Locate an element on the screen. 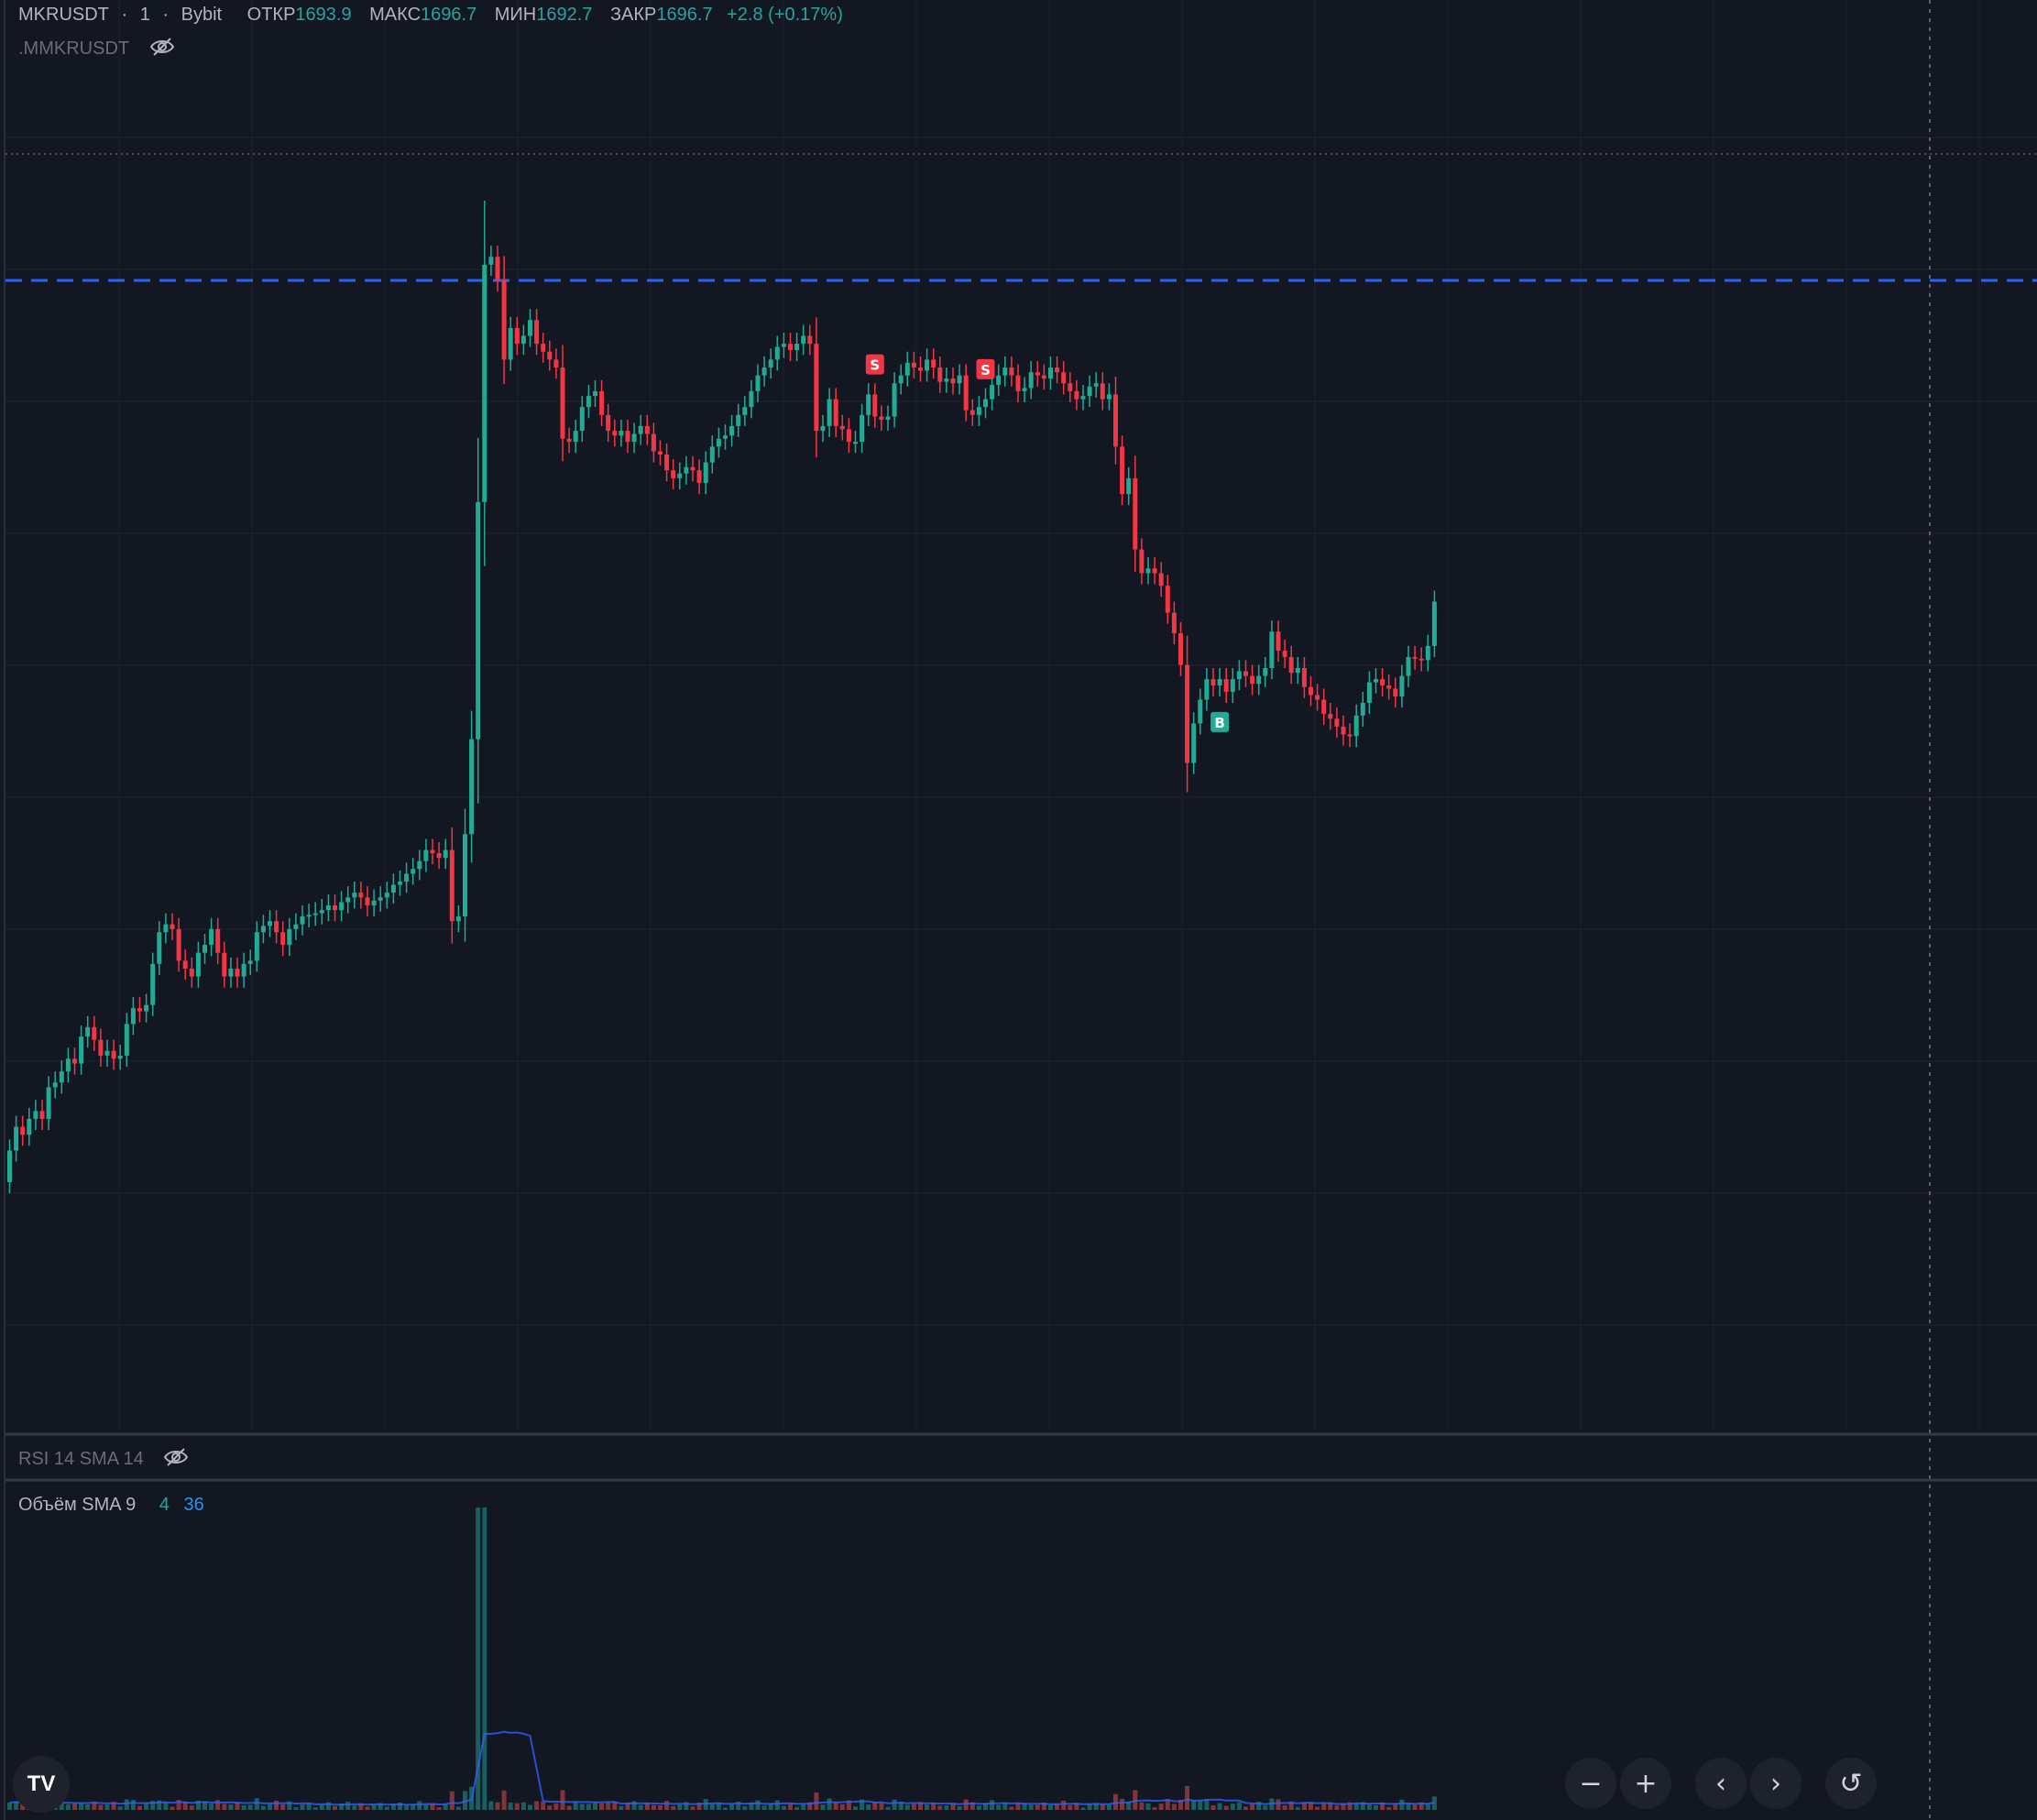 The image size is (2037, 1820). secondary-symbol: .MMKRUSDT is located at coordinates (74, 49).